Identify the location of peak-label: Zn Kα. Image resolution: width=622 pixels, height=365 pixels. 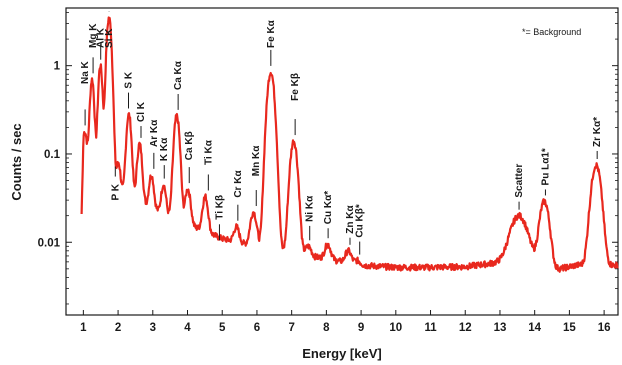
(350, 218).